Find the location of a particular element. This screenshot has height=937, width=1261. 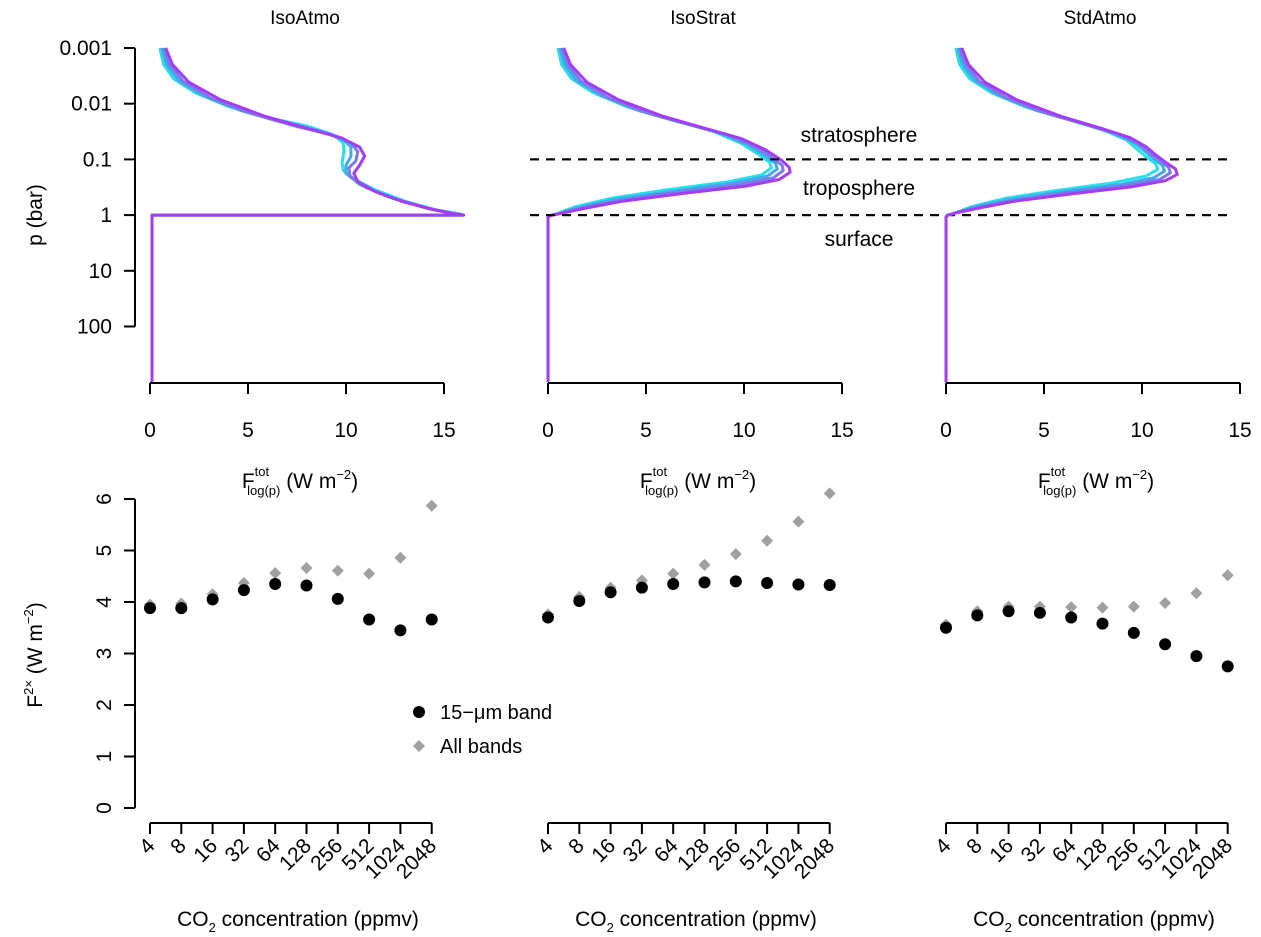

y-tick-label: 4 is located at coordinates (104, 602).